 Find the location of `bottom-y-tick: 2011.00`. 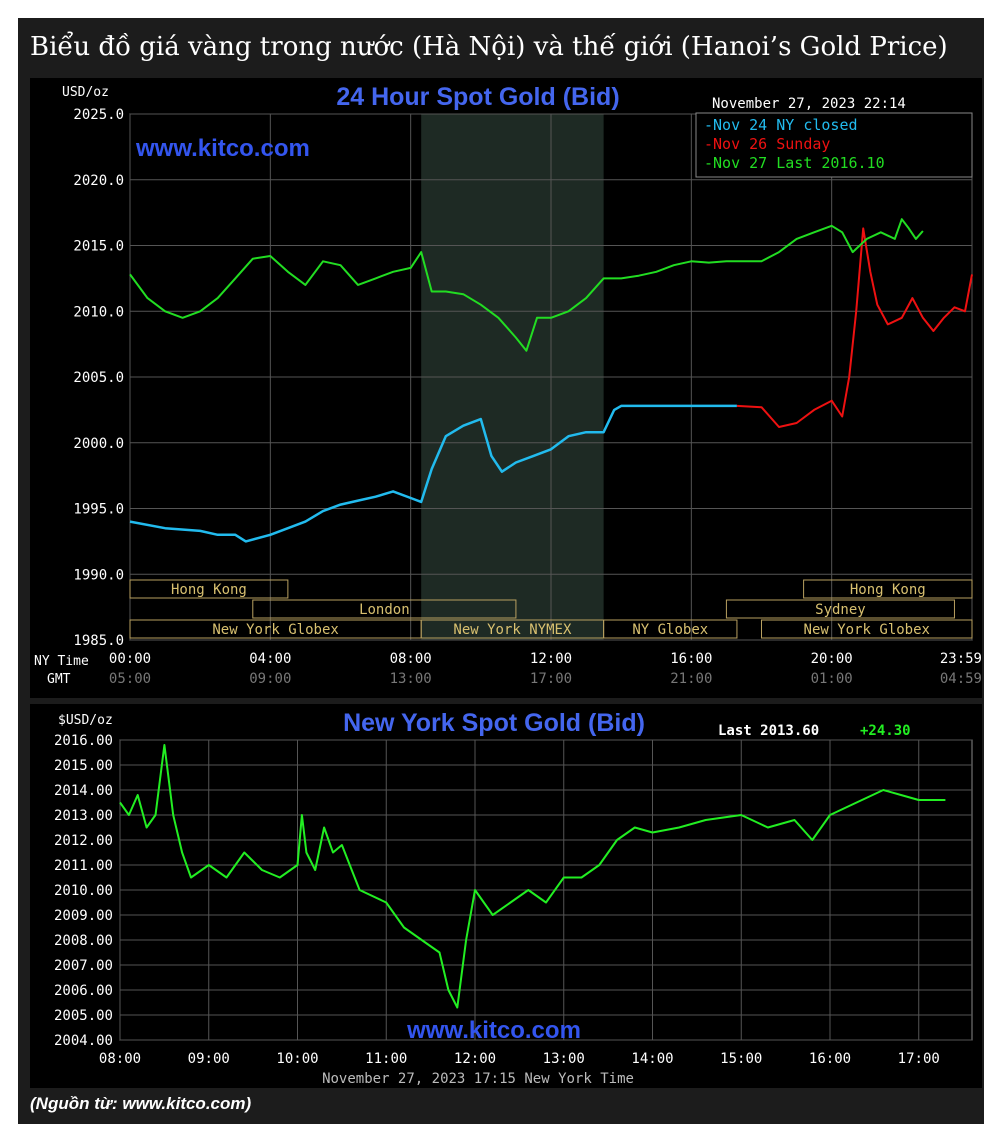

bottom-y-tick: 2011.00 is located at coordinates (83, 866).